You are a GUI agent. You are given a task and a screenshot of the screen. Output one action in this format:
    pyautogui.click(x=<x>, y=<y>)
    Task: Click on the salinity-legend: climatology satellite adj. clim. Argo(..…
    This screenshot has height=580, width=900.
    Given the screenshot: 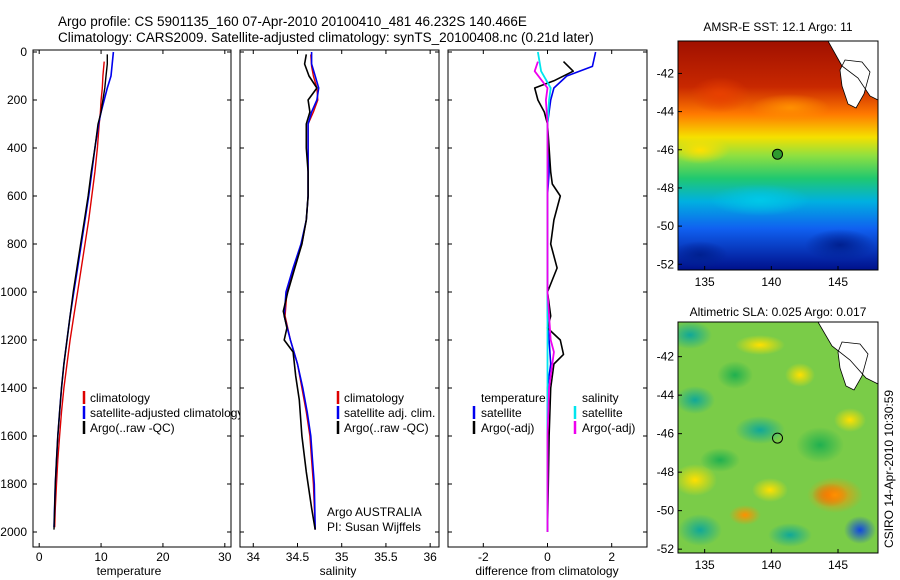 What is the action you would take?
    pyautogui.click(x=385, y=413)
    